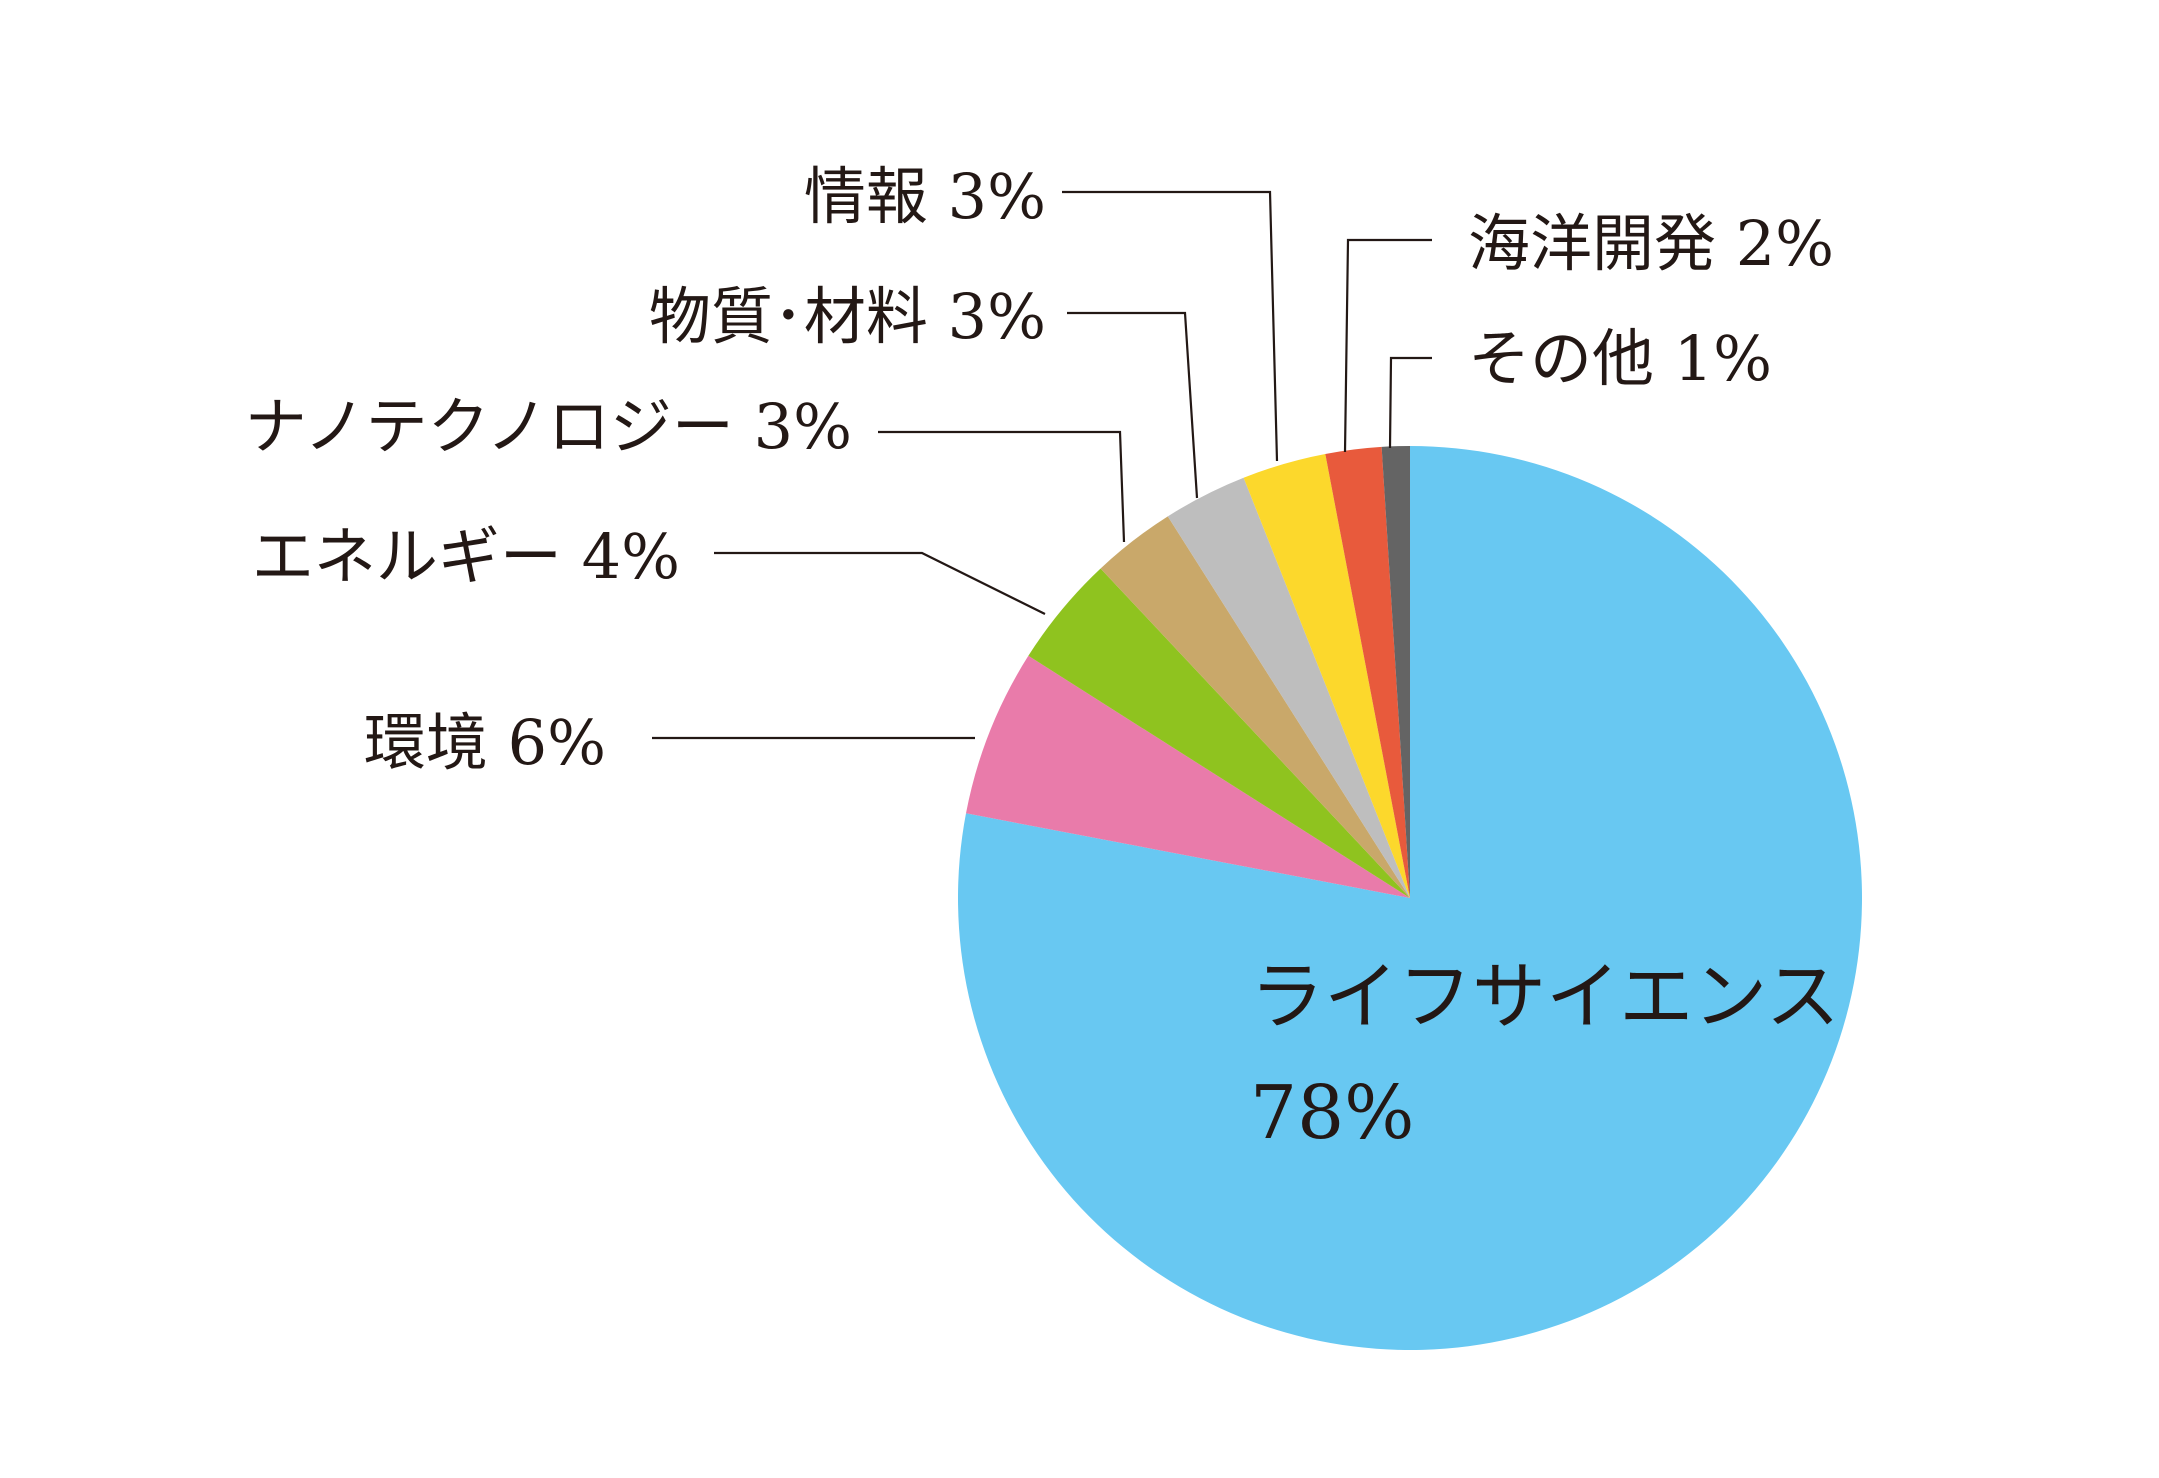 This screenshot has width=2159, height=1478. I want to click on slice-2-label: 環境 6%, so click(485, 742).